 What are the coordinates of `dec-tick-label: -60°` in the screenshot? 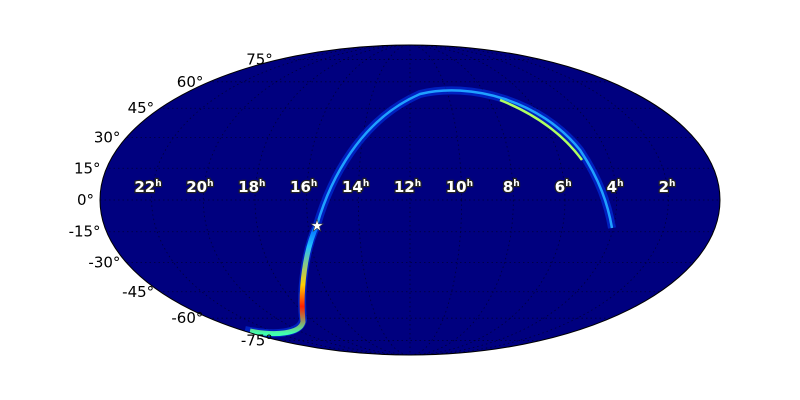 It's located at (187, 318).